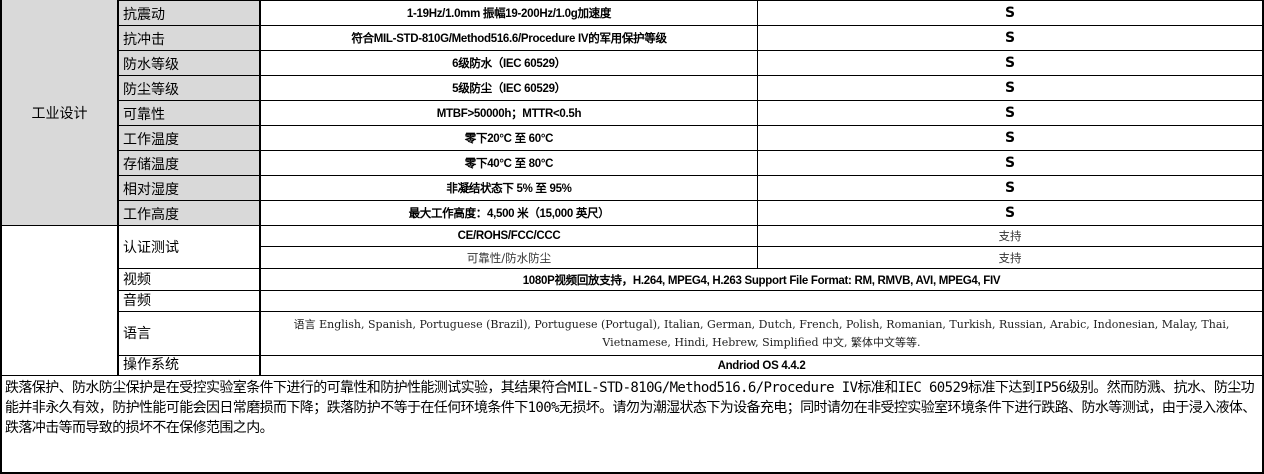  I want to click on spec-label: 抗震动, so click(189, 13).